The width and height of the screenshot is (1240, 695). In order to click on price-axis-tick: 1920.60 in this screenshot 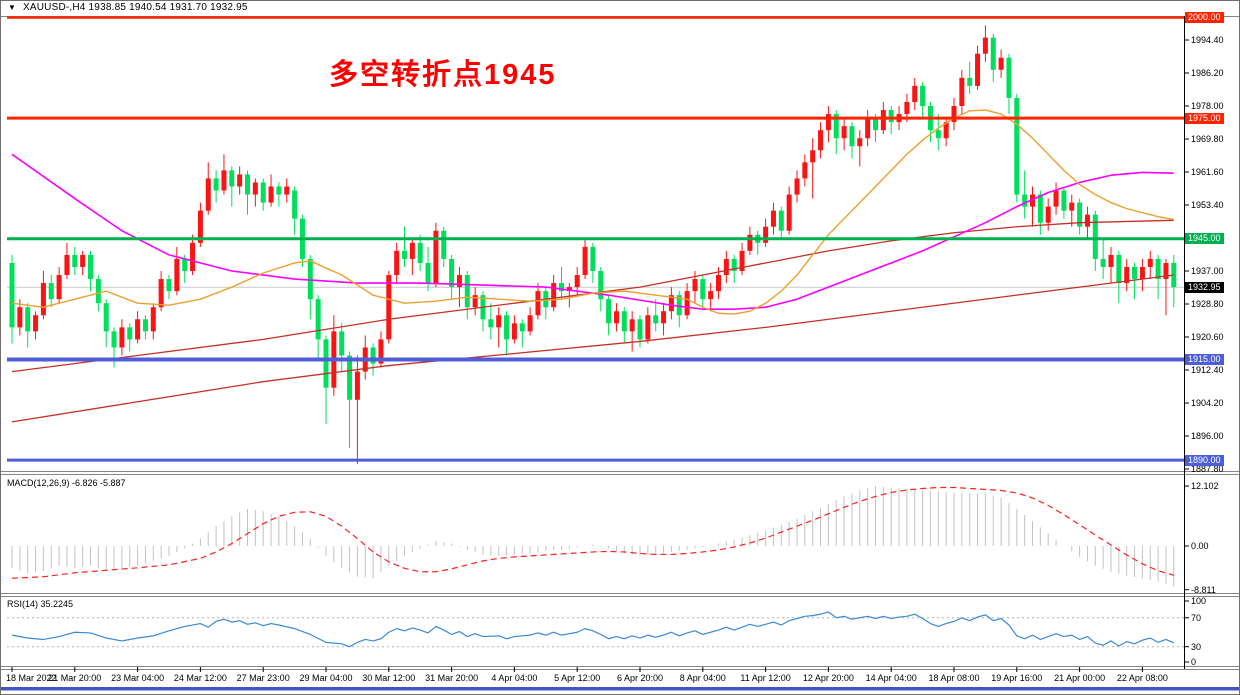, I will do `click(1207, 337)`.